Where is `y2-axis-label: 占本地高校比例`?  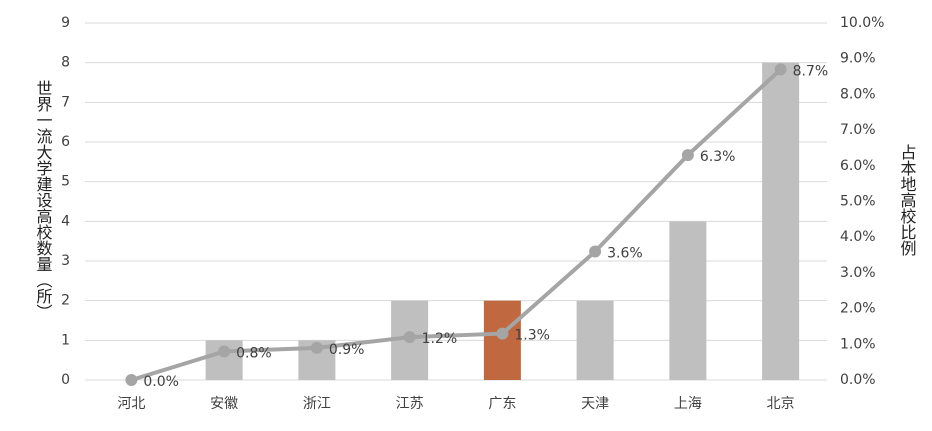
y2-axis-label: 占本地高校比例 is located at coordinates (907, 200).